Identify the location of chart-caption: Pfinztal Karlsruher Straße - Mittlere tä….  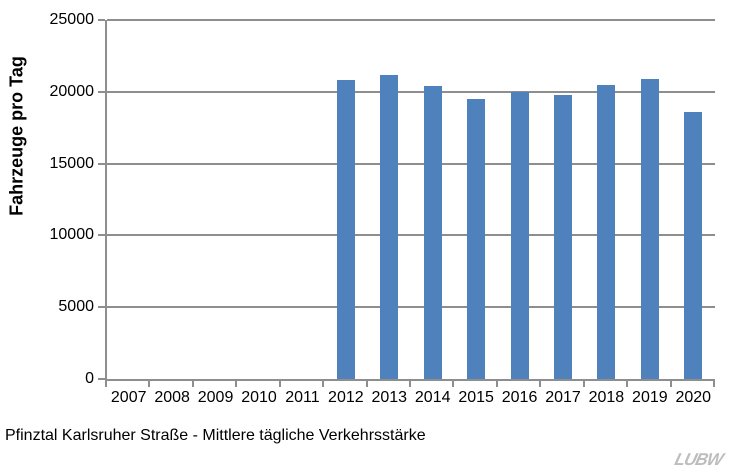
(215, 435).